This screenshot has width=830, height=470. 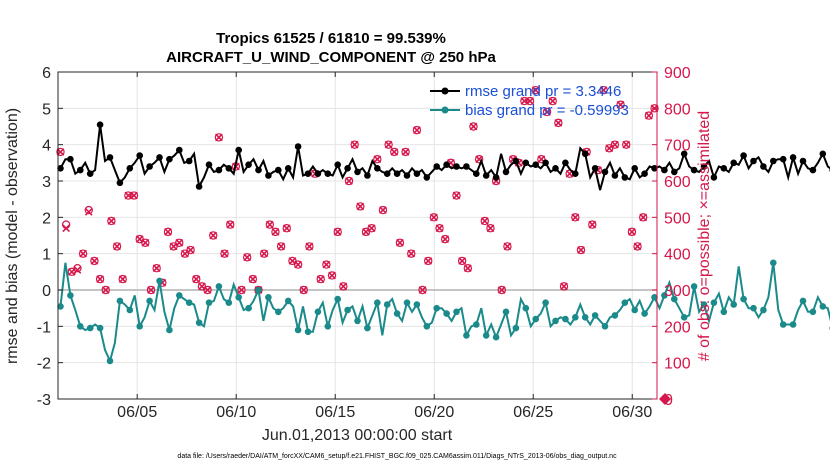 I want to click on x-axis-label: Jun.01,2013 00:00:00 start, so click(x=357, y=435).